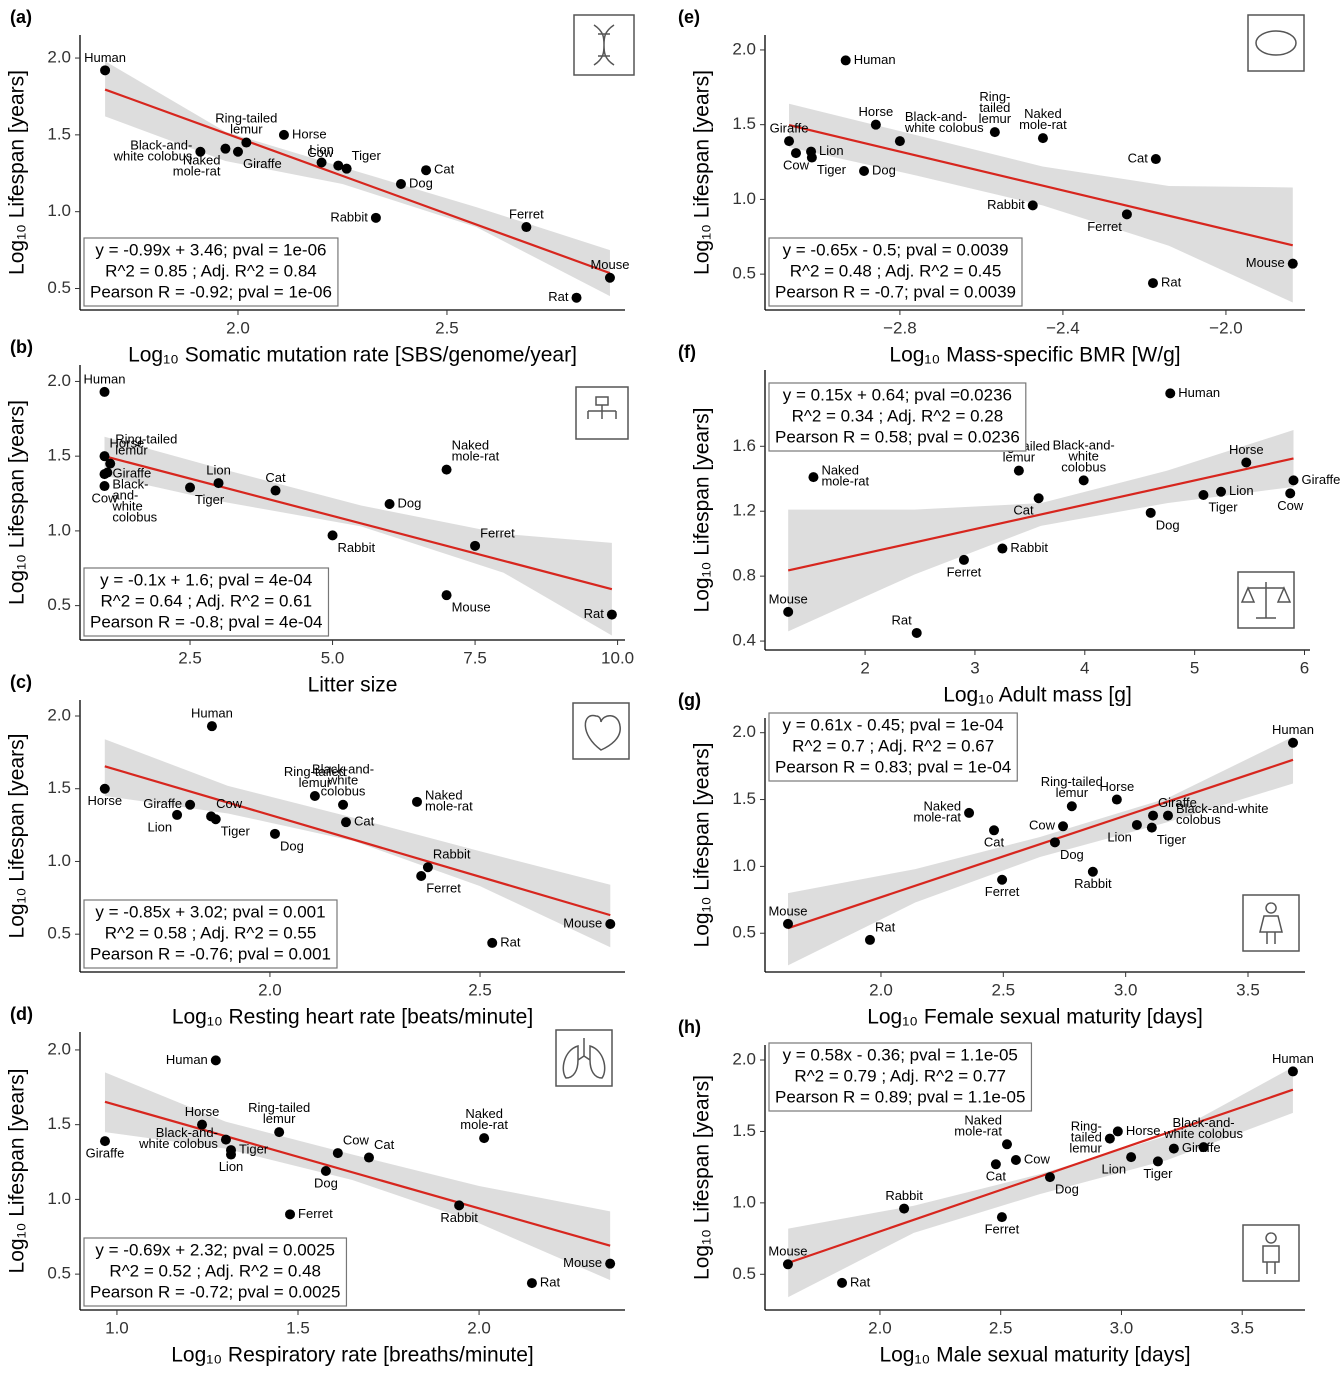 The image size is (1344, 1376). Describe the element at coordinates (134, 517) in the screenshot. I see `label-line: colobus` at that location.